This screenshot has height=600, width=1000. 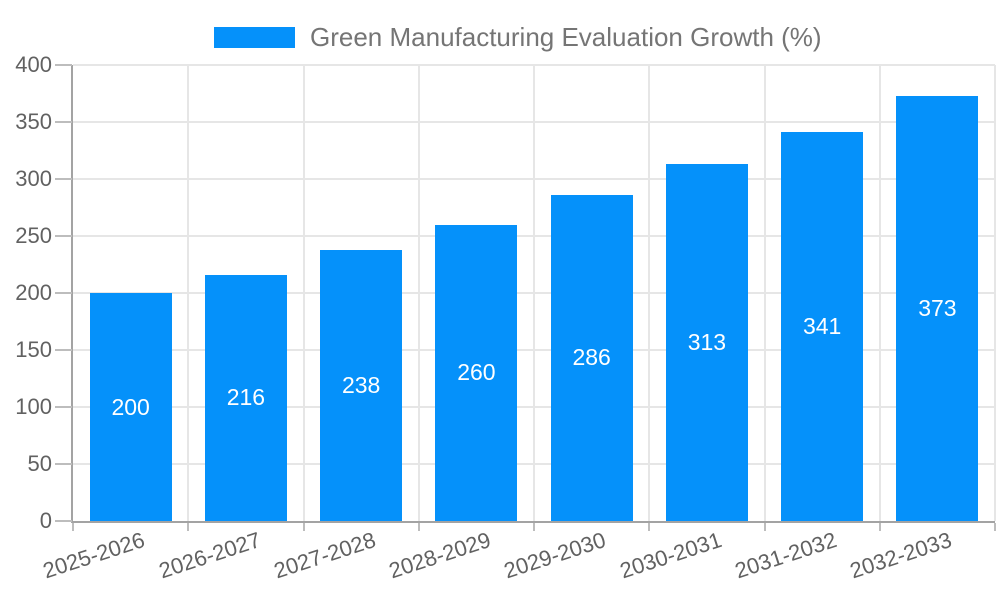 I want to click on x-axis-tick-label: 2027-2028, so click(x=324, y=555).